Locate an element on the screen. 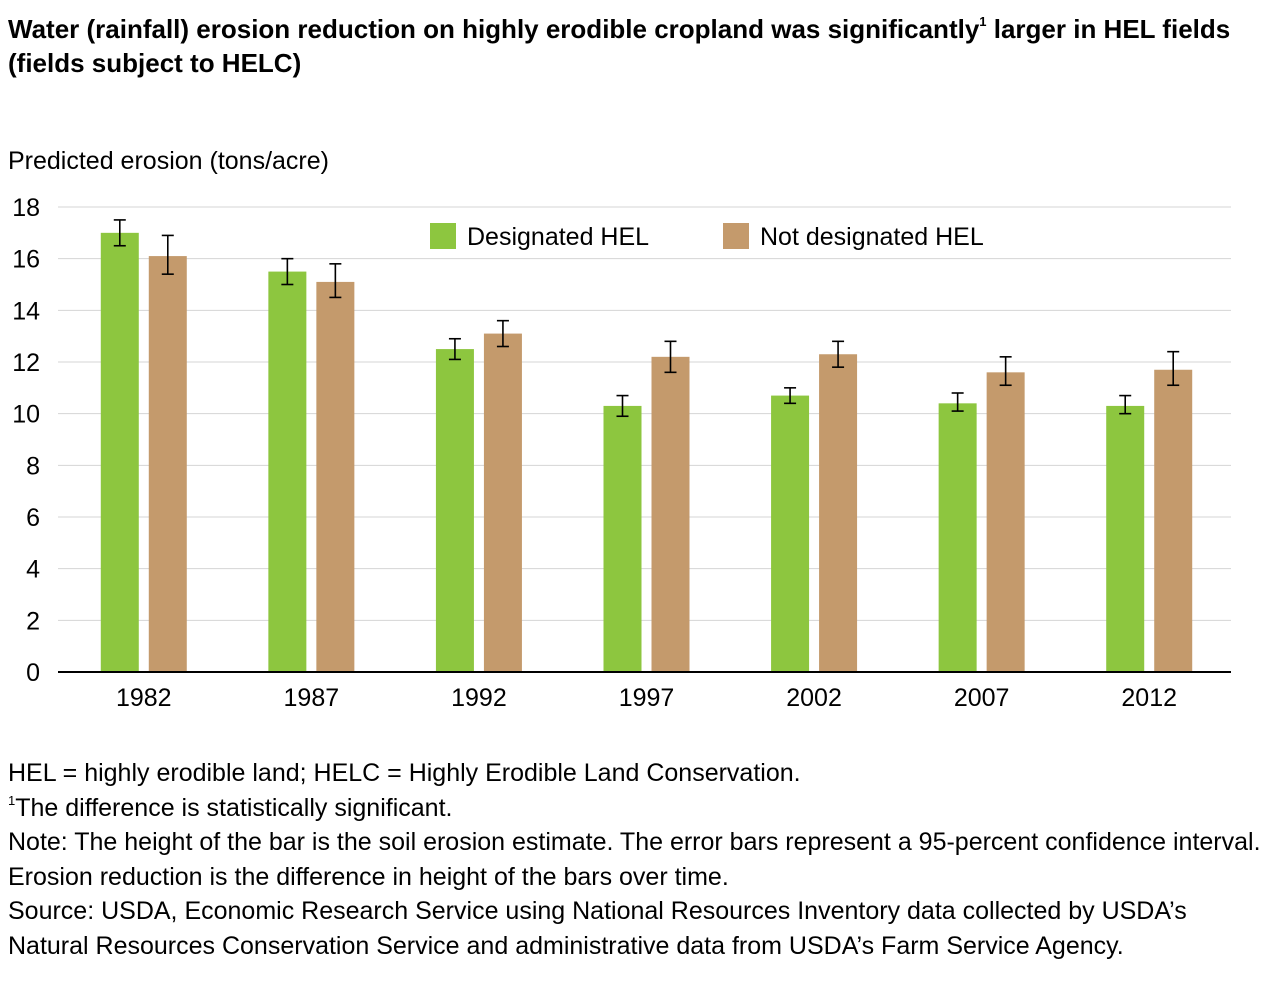 The width and height of the screenshot is (1269, 1006). x-tick-label: 2007 is located at coordinates (982, 698).